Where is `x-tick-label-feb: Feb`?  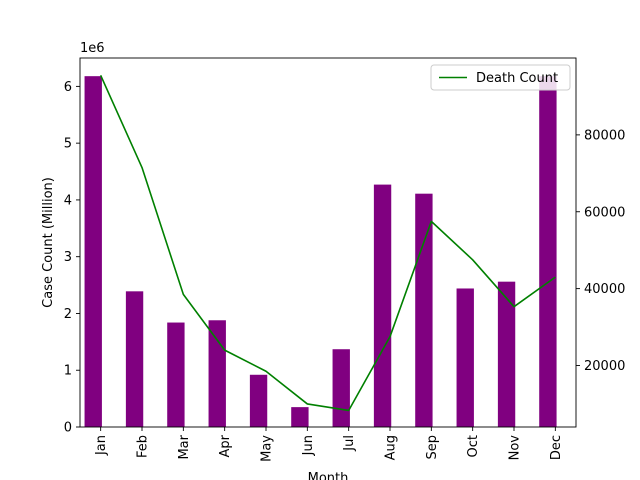 x-tick-label-feb: Feb is located at coordinates (143, 446).